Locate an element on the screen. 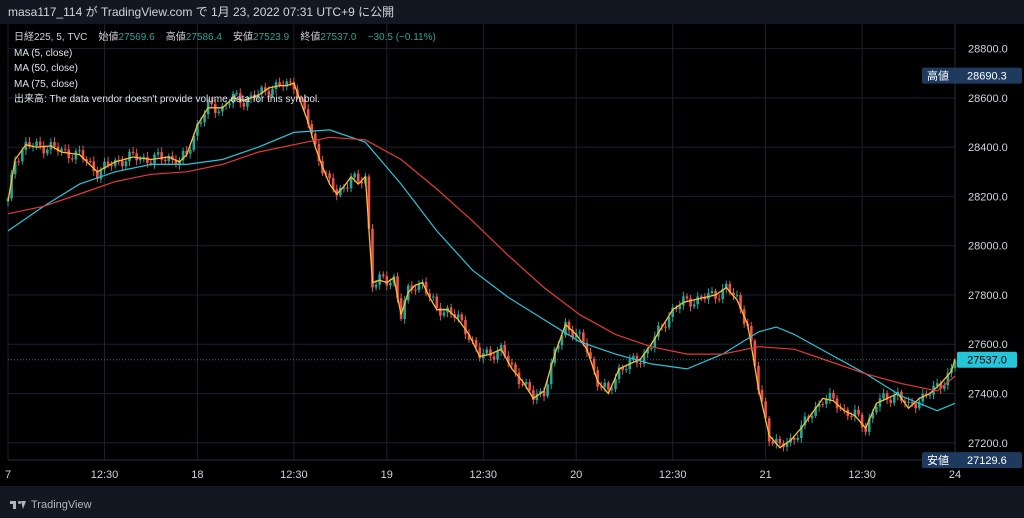 The width and height of the screenshot is (1024, 518). high-badge-label: 高値 is located at coordinates (938, 76).